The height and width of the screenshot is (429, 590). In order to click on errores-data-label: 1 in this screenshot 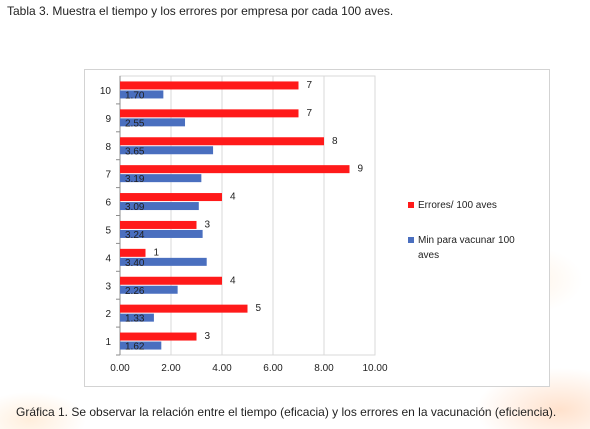, I will do `click(157, 252)`.